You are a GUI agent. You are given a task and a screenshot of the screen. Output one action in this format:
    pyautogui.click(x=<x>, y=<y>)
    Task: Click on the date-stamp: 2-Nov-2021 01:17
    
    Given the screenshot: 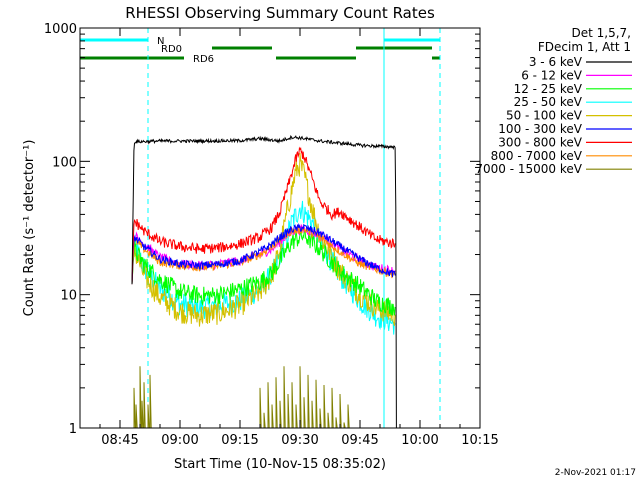 What is the action you would take?
    pyautogui.click(x=595, y=473)
    